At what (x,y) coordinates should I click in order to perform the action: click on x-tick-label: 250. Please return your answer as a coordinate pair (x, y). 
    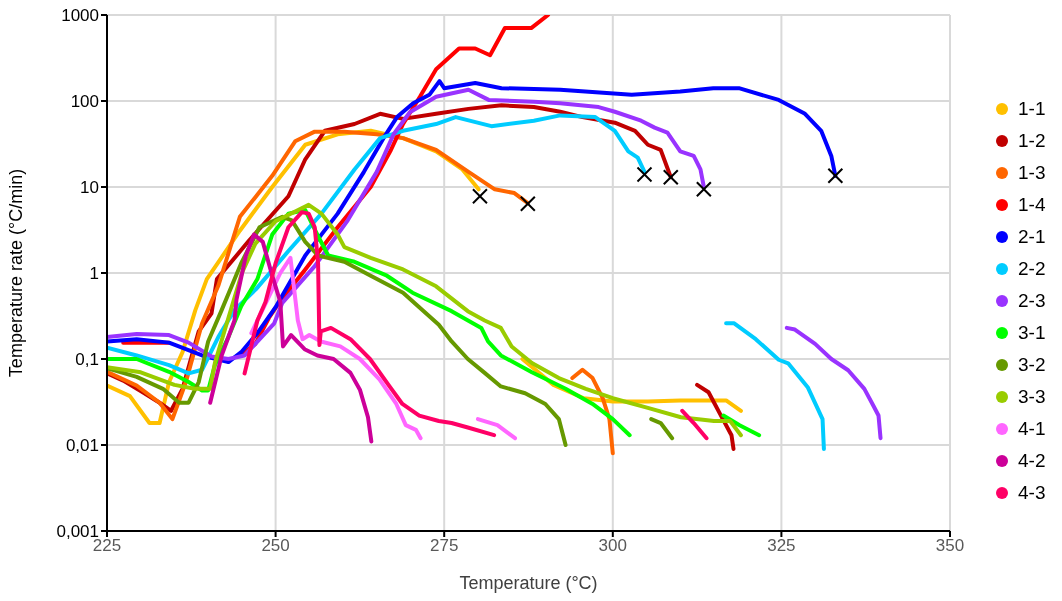
    Looking at the image, I should click on (275, 546).